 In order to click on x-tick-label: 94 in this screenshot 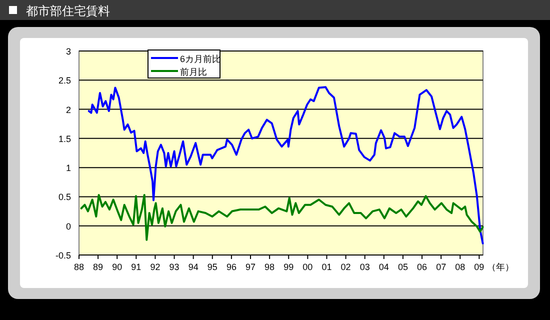, I will do `click(193, 267)`.